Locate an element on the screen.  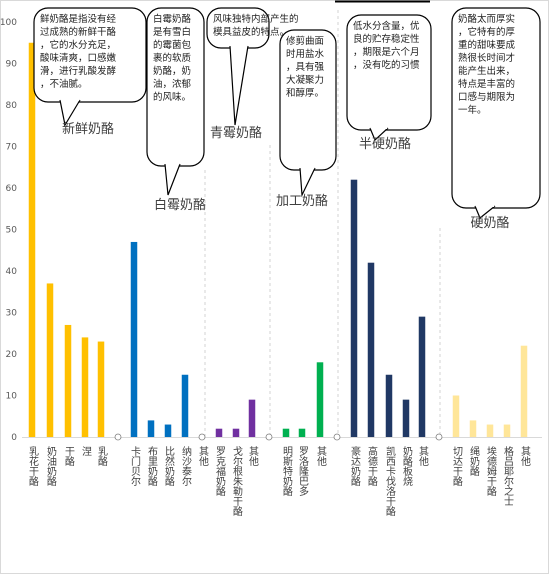
category-label: 戈尔根朱勒干酪 is located at coordinates (237, 481).